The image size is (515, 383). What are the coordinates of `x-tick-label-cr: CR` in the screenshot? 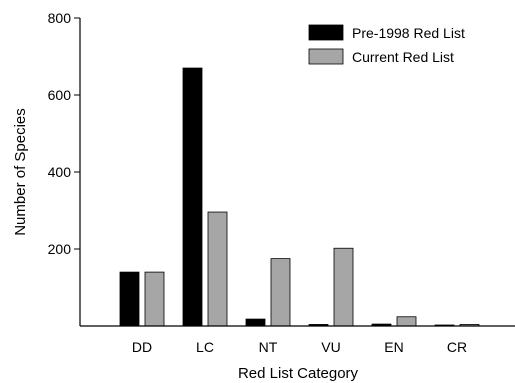 It's located at (457, 347).